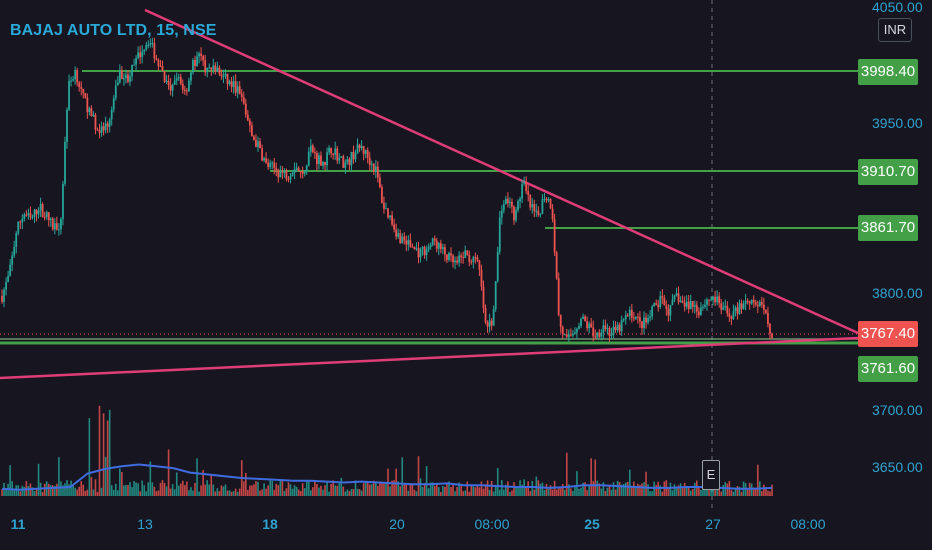  I want to click on earnings-event-marker: E, so click(711, 475).